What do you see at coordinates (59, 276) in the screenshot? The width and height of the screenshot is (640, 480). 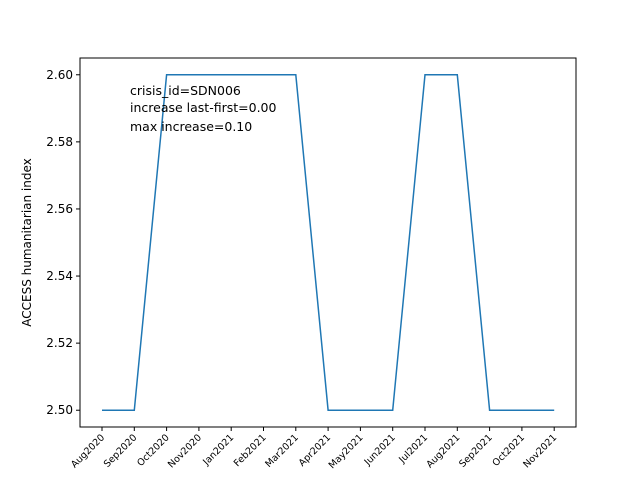 I see `y-tick-label: 2.54` at bounding box center [59, 276].